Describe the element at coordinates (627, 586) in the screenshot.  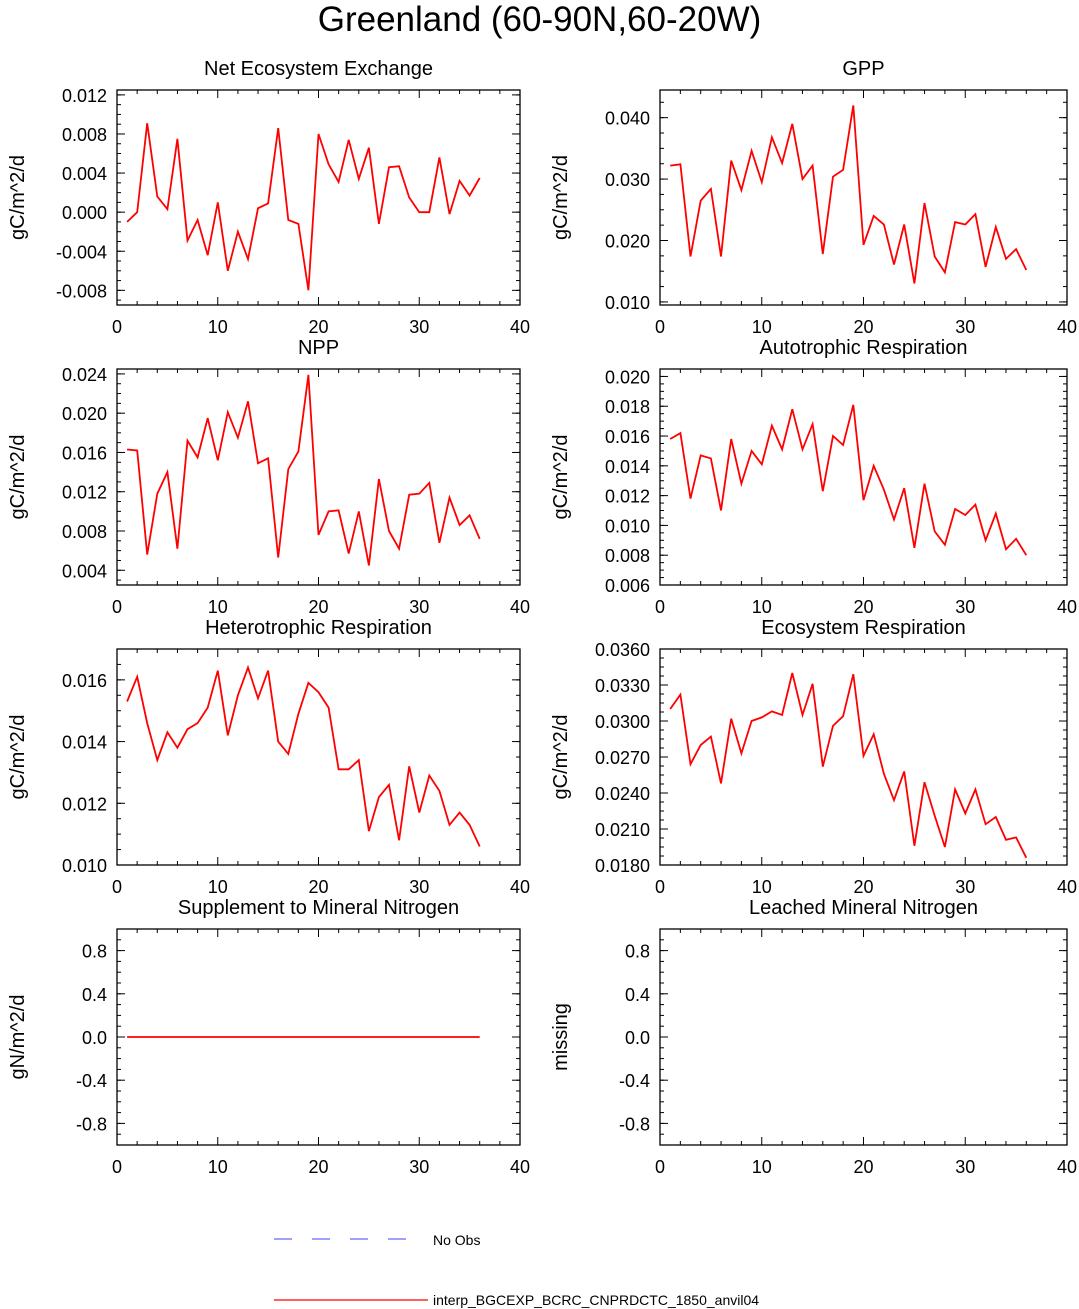
I see `y-tick-label: 0.006` at that location.